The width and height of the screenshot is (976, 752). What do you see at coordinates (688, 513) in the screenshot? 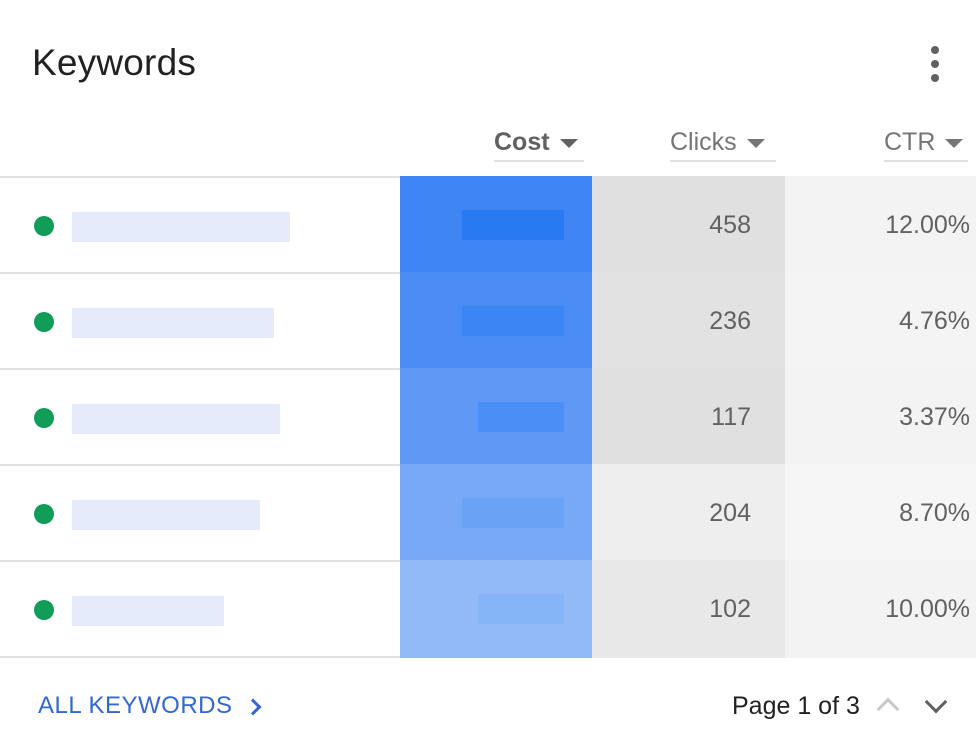
I see `clicks-cell: 204` at bounding box center [688, 513].